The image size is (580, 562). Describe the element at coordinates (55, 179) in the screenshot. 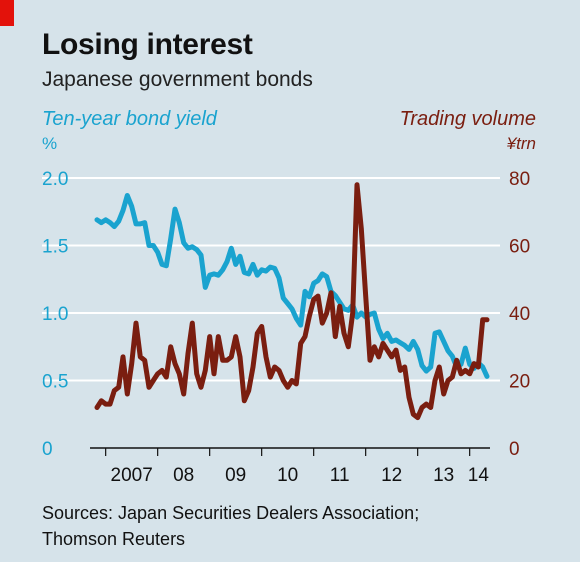

I see `left-tick-label: 2.0` at that location.